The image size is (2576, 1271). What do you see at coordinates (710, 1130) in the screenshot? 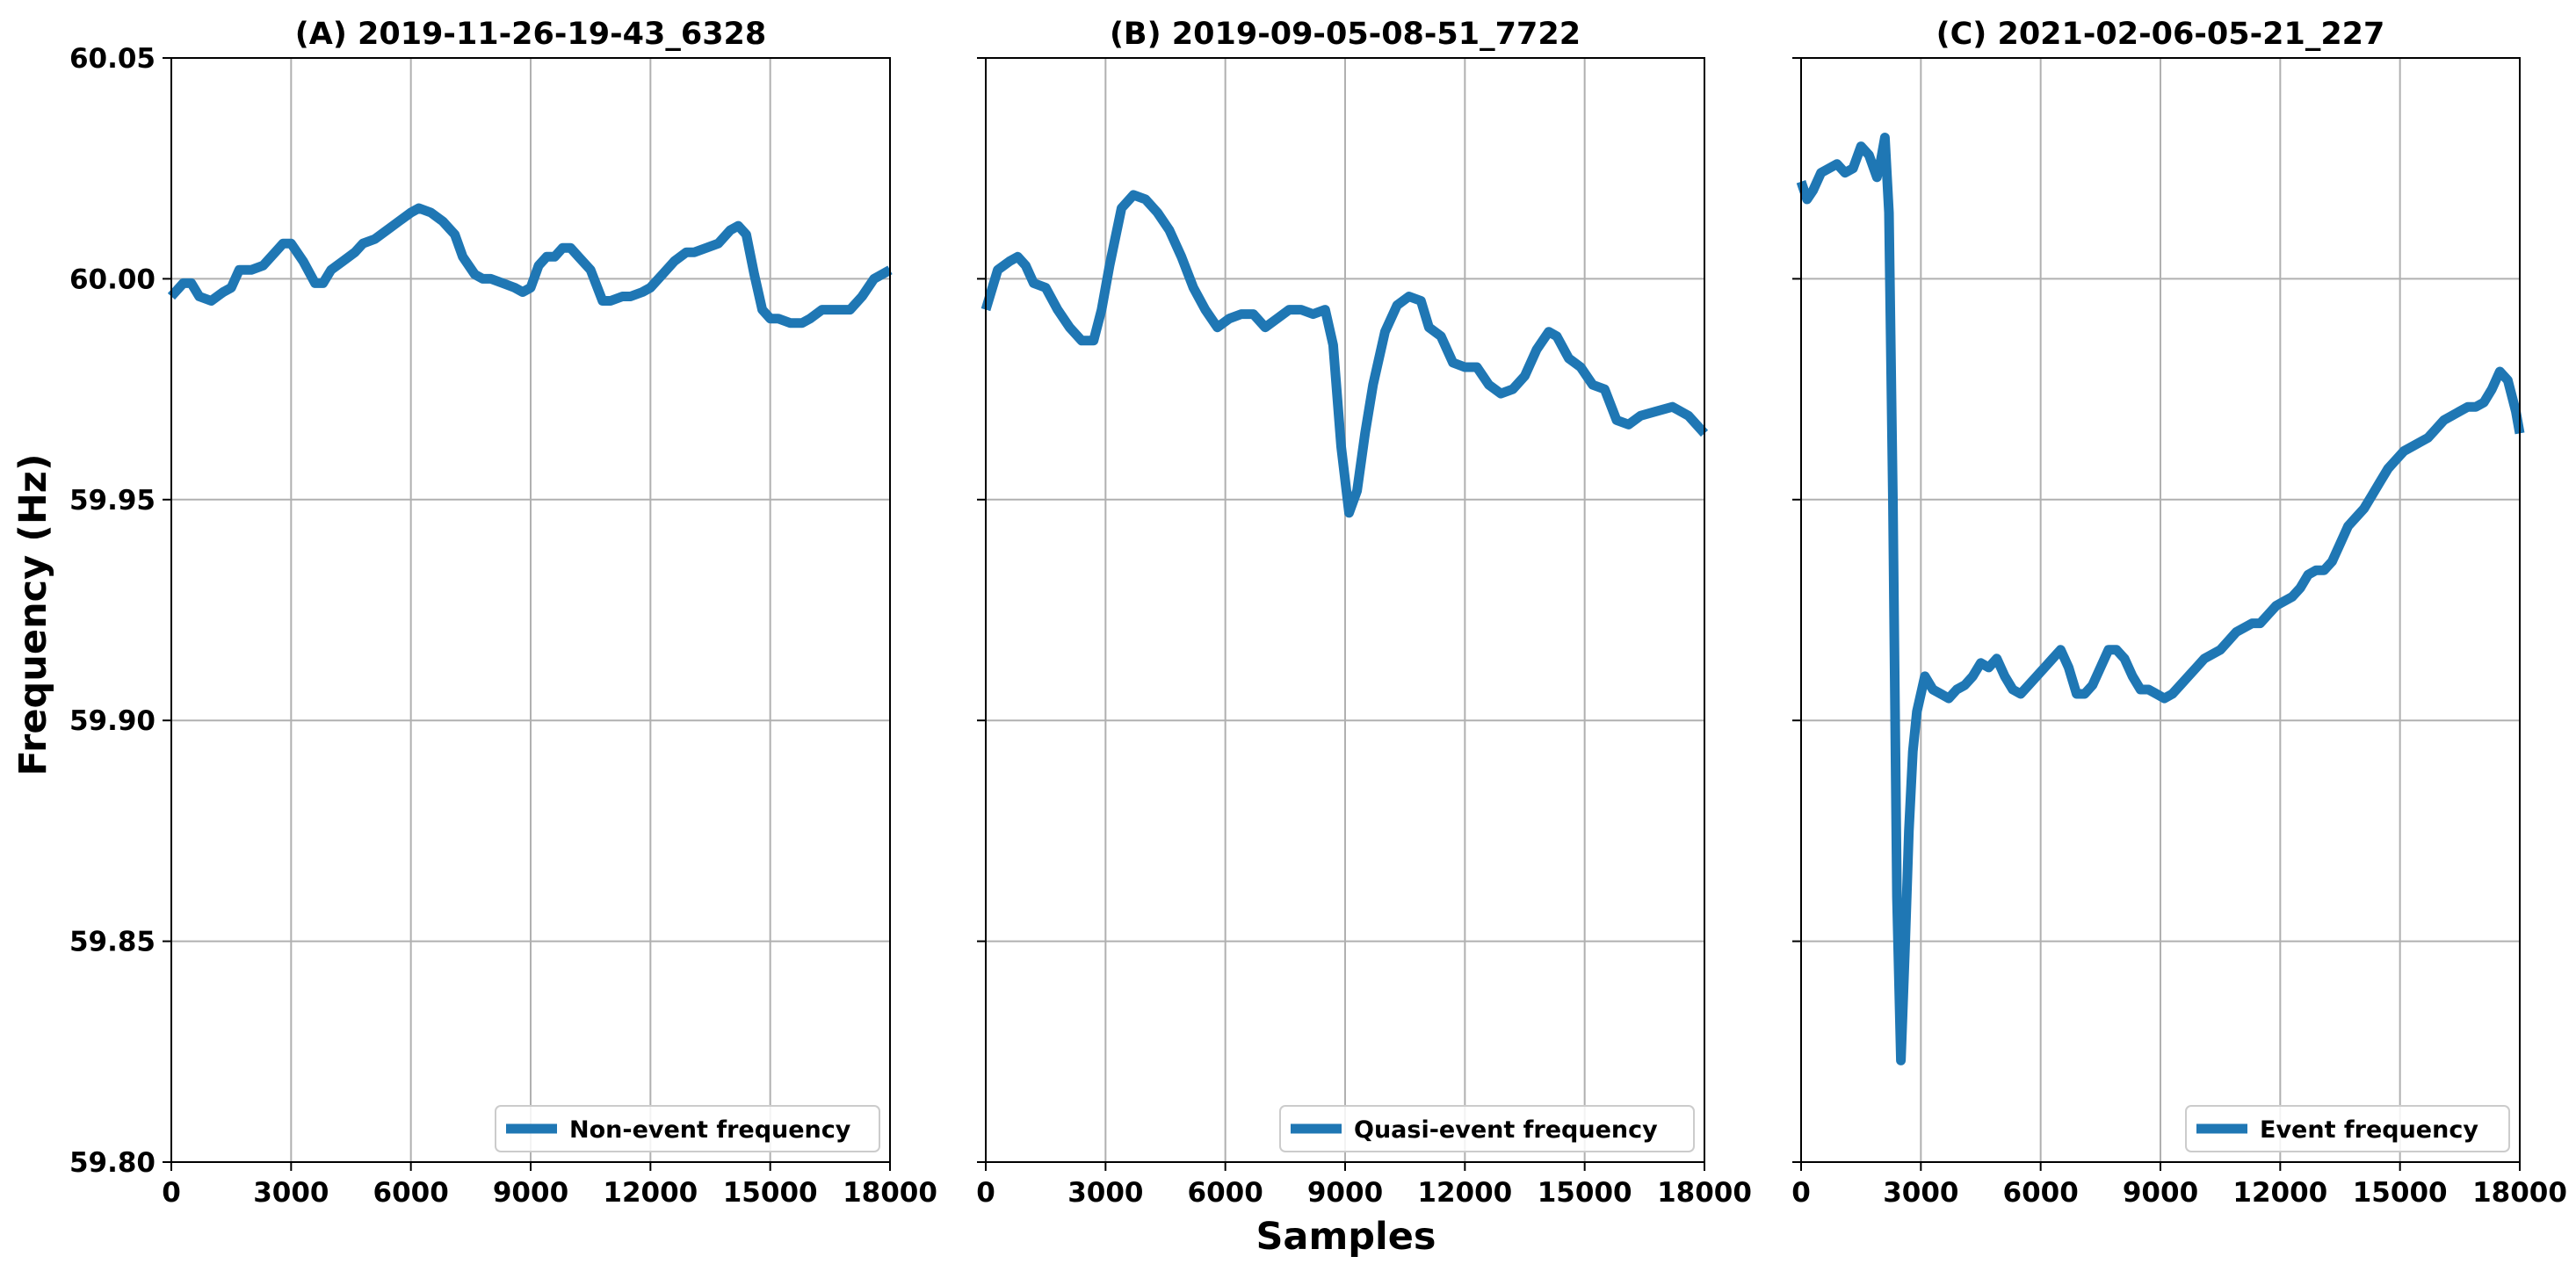
I see `legend-label: Non-event frequency` at bounding box center [710, 1130].